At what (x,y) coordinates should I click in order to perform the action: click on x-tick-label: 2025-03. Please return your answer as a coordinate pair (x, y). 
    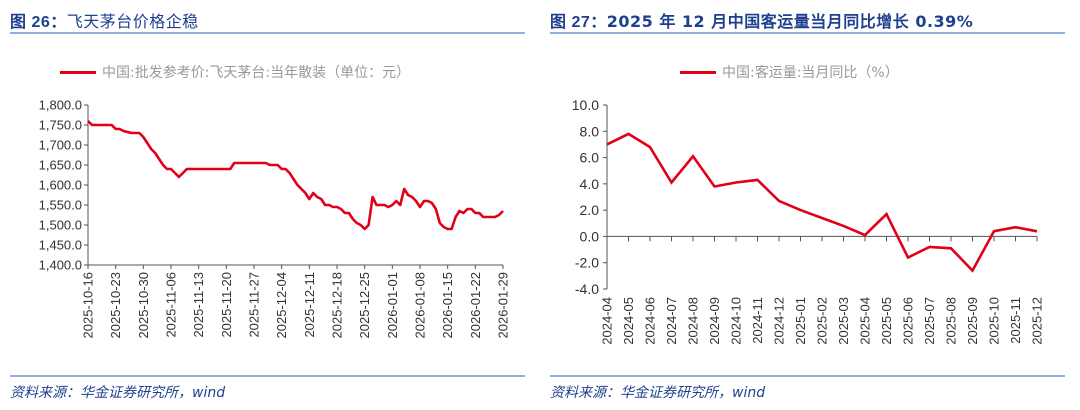
    Looking at the image, I should click on (843, 321).